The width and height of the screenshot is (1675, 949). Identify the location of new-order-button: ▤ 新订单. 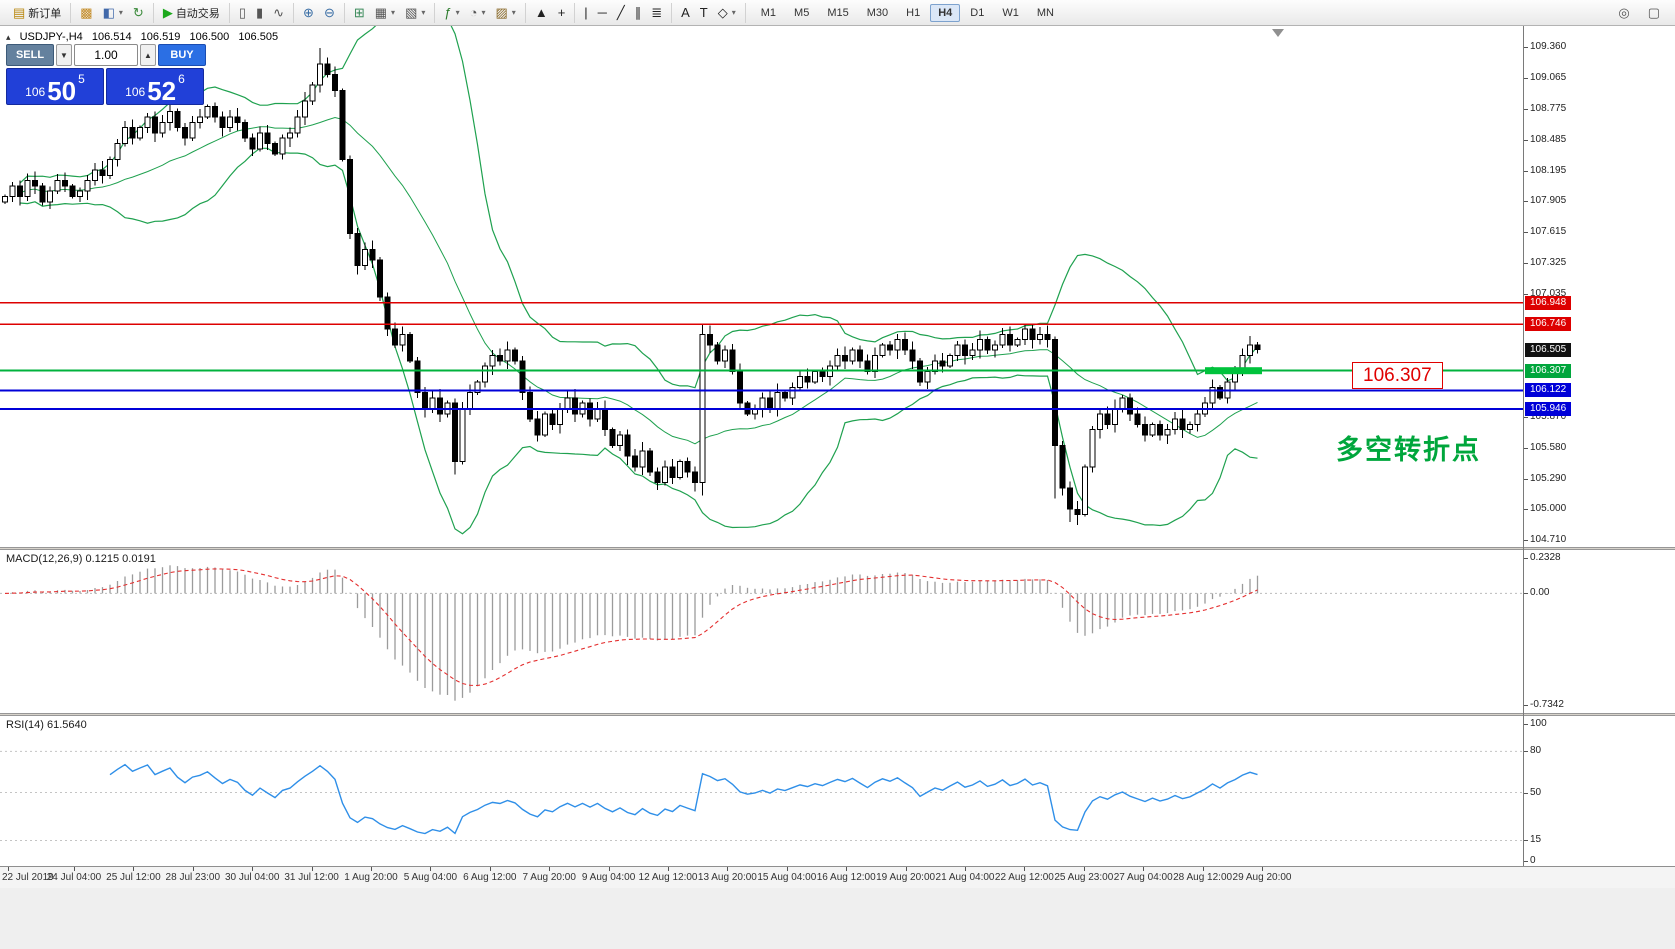
(37, 13).